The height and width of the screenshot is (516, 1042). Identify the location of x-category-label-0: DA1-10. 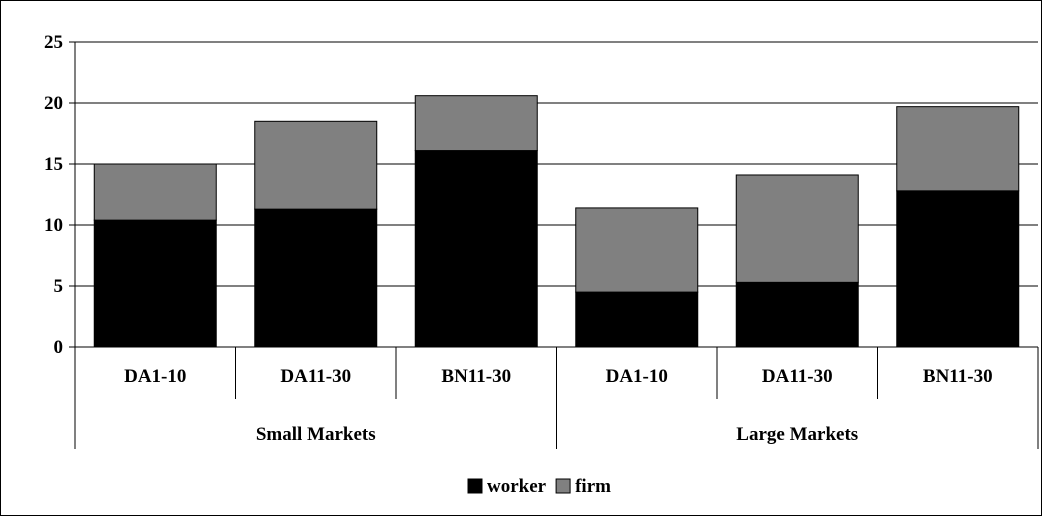
(155, 376).